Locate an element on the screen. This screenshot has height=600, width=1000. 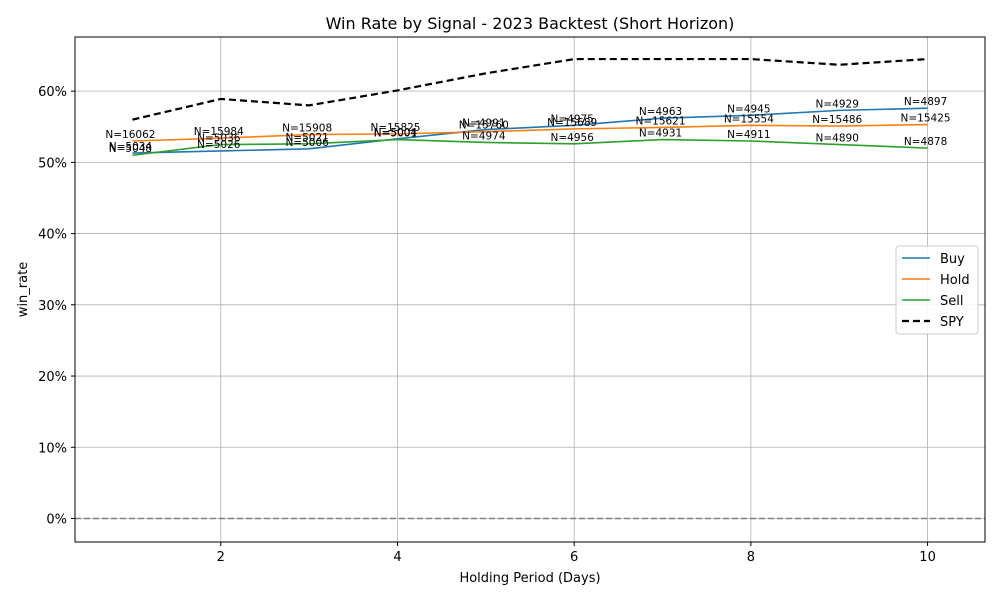
count-label-hold: N=15908 is located at coordinates (307, 129).